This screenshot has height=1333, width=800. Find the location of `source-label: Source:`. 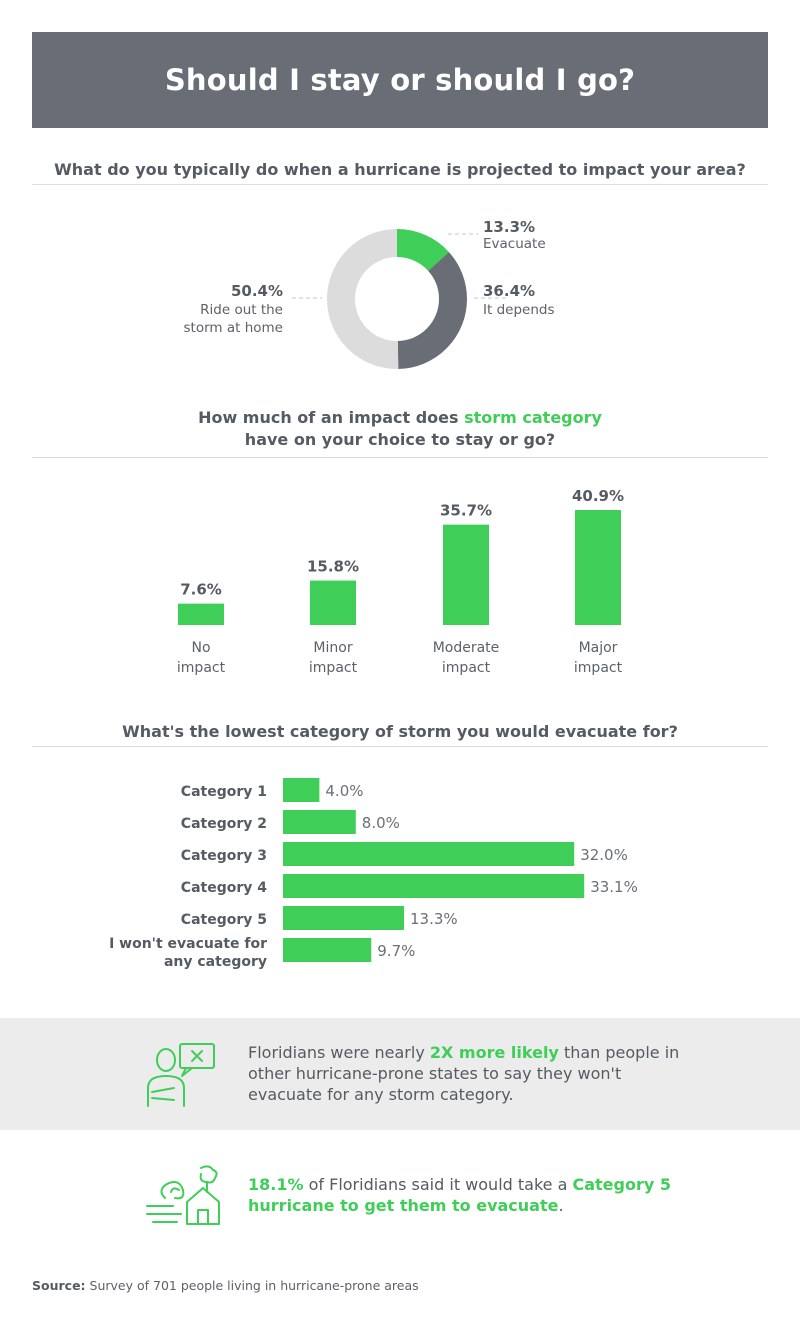

source-label: Source: is located at coordinates (59, 1285).